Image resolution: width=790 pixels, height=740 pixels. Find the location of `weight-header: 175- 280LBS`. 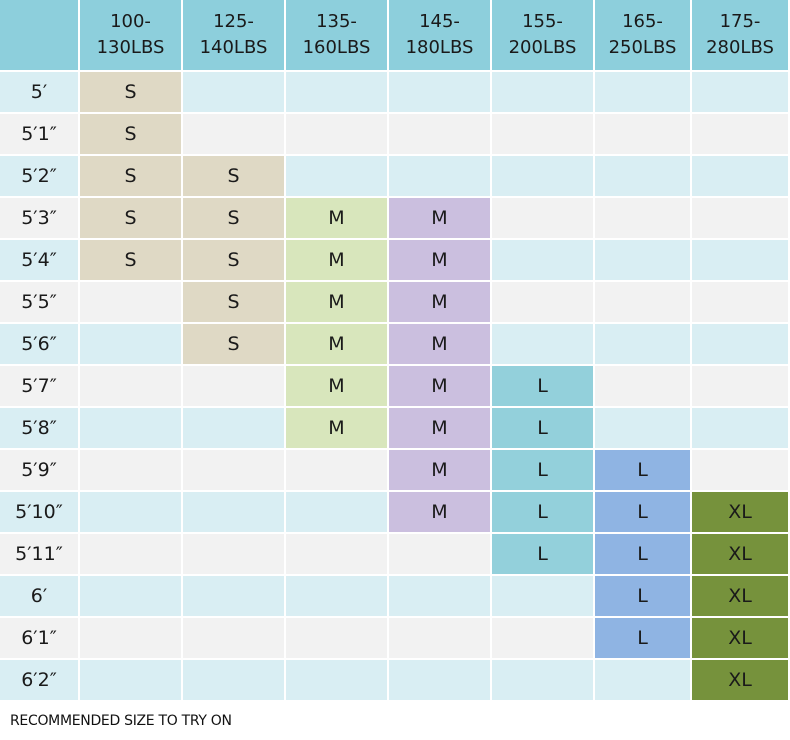

weight-header: 175- 280LBS is located at coordinates (740, 35).